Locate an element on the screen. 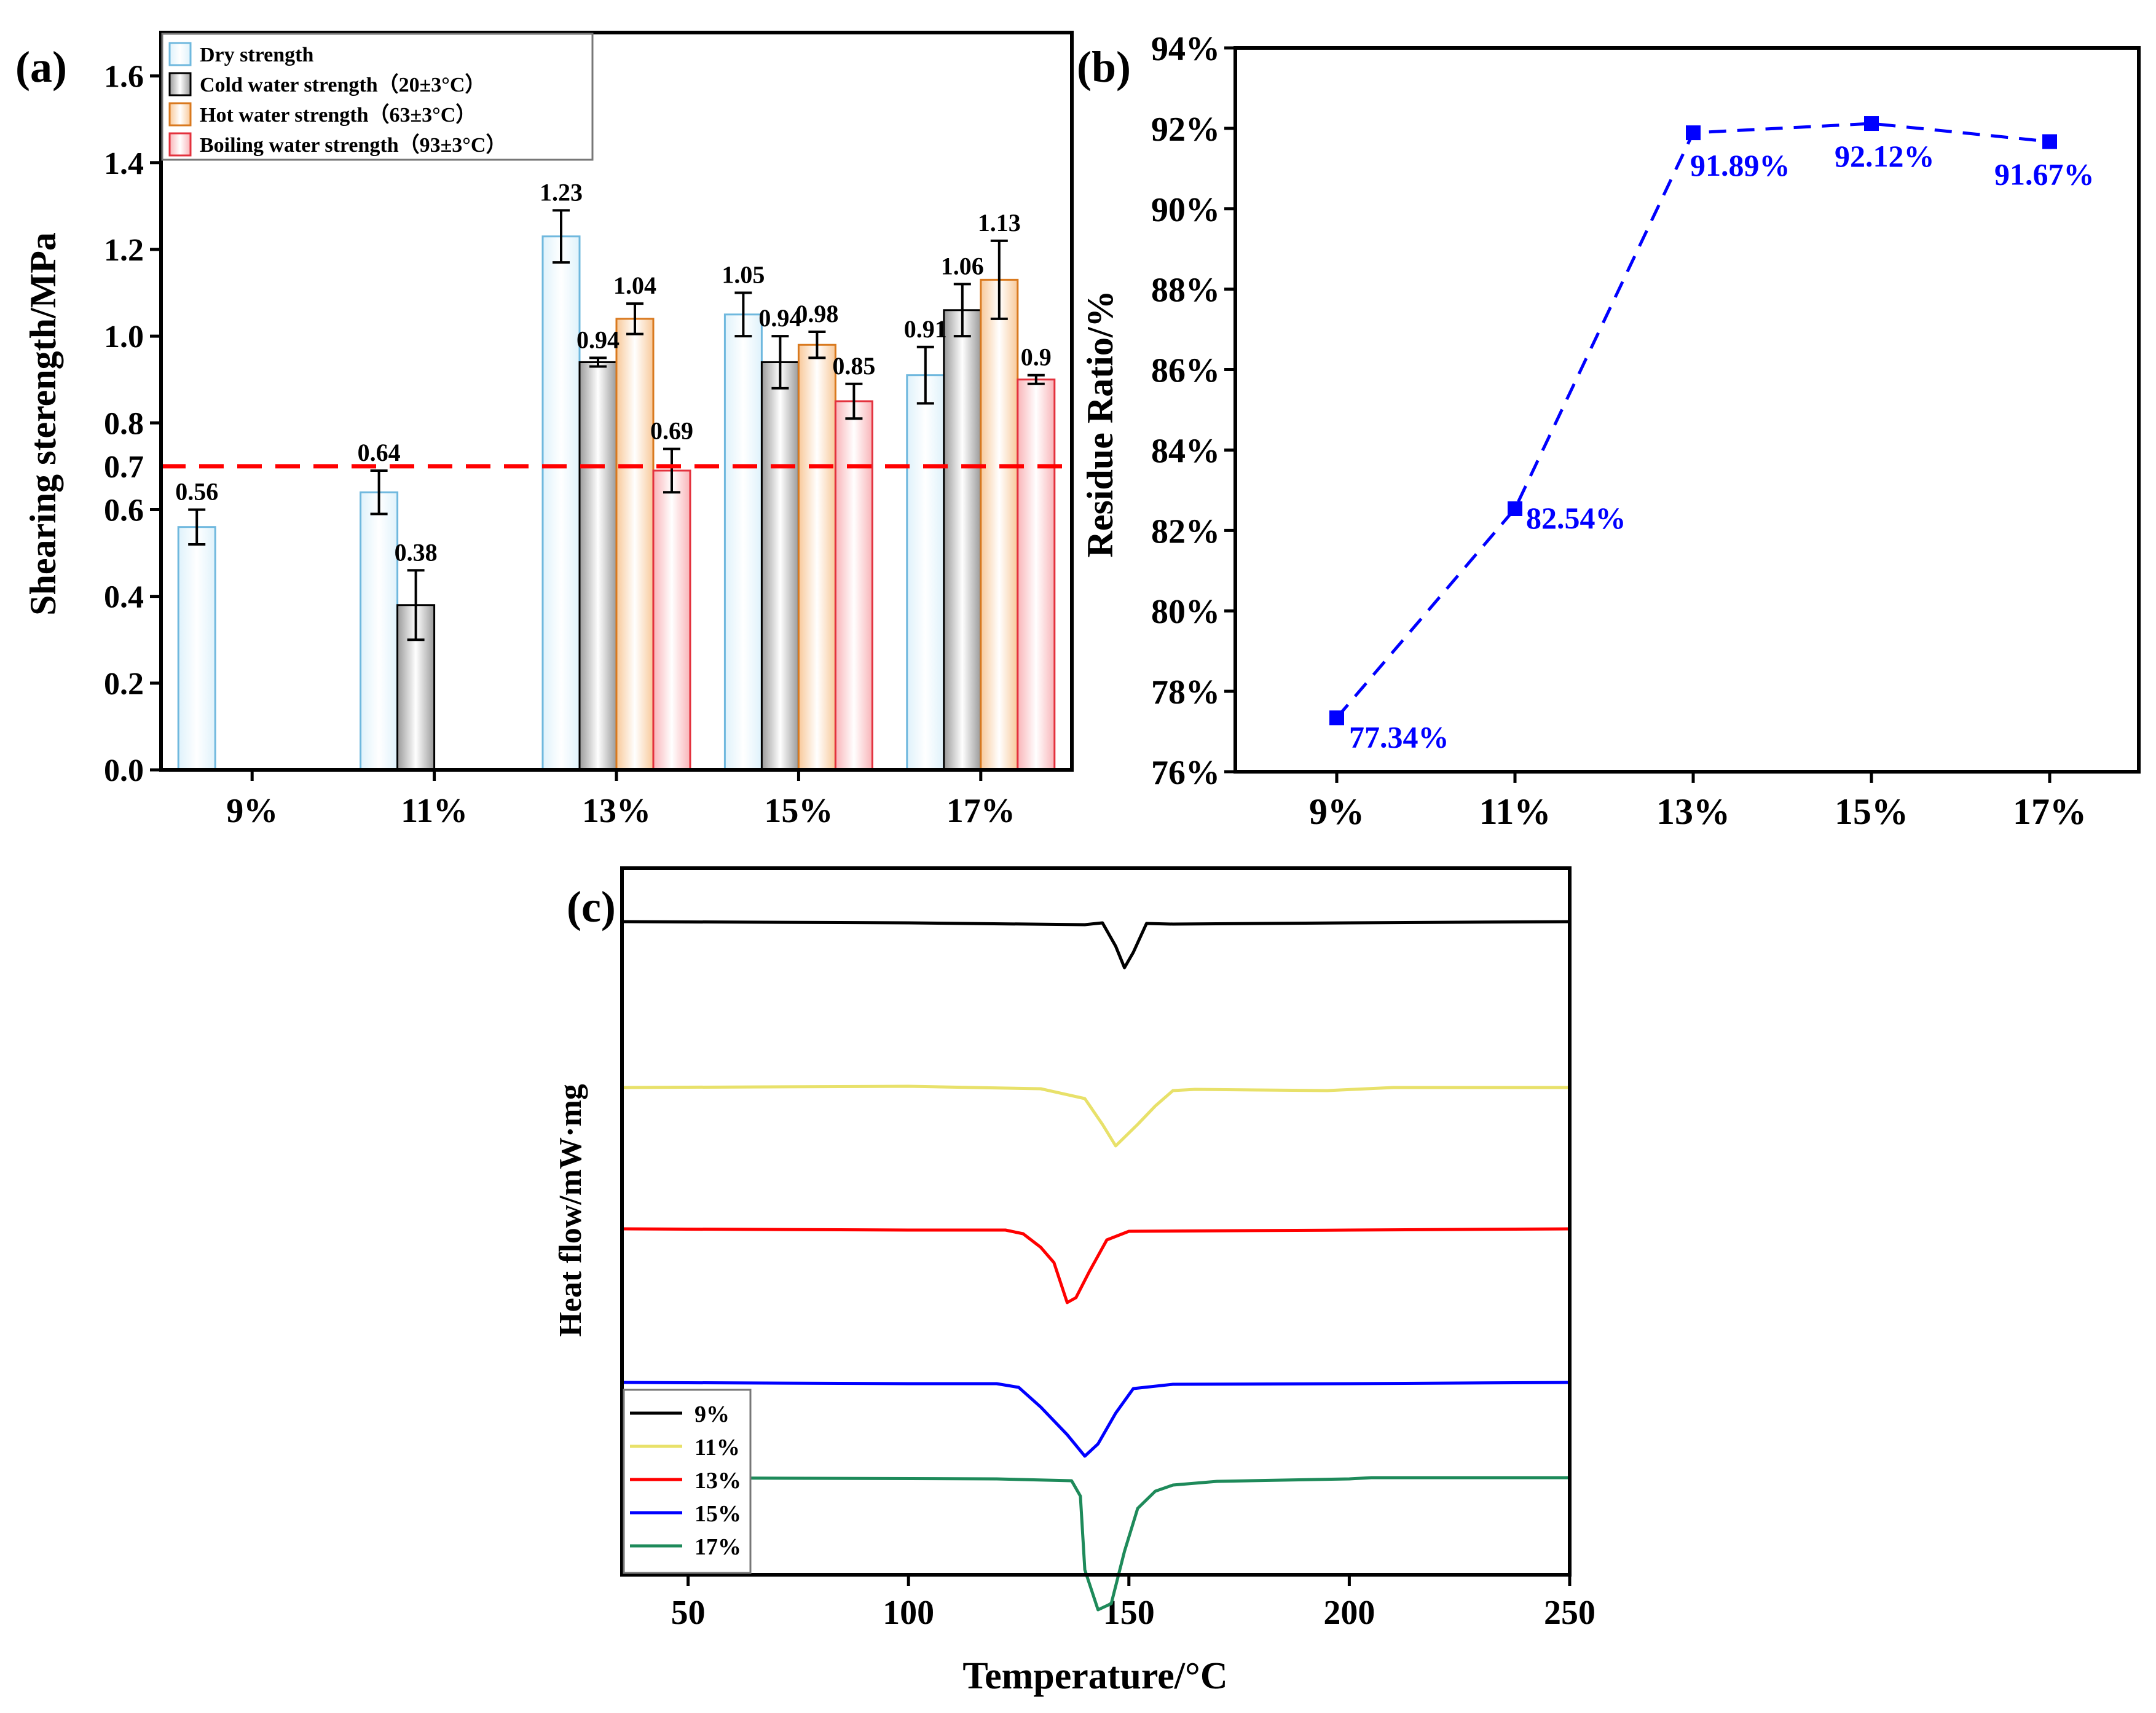 The width and height of the screenshot is (2156, 1713). legend-swatch-dry is located at coordinates (180, 54).